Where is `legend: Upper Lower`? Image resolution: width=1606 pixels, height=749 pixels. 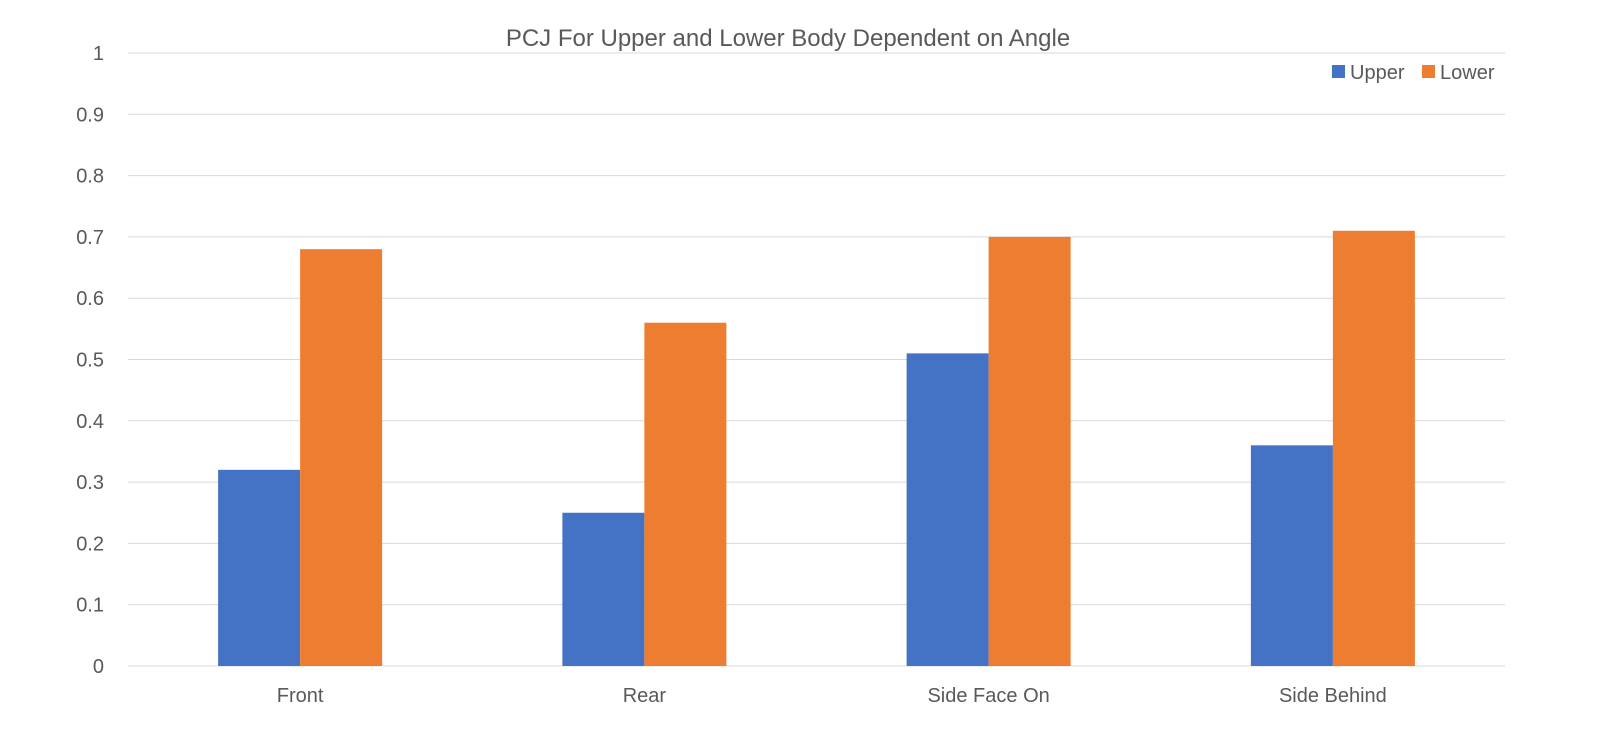
legend: Upper Lower is located at coordinates (1413, 73).